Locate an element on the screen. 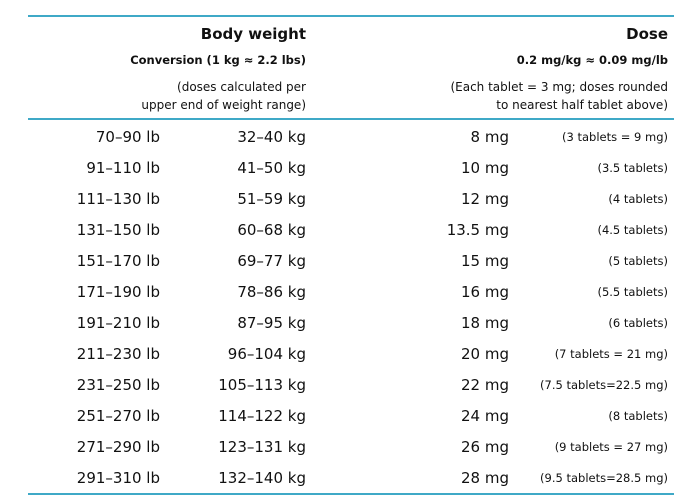 The image size is (700, 497). dose-mg-cell: 16 mg is located at coordinates (485, 292).